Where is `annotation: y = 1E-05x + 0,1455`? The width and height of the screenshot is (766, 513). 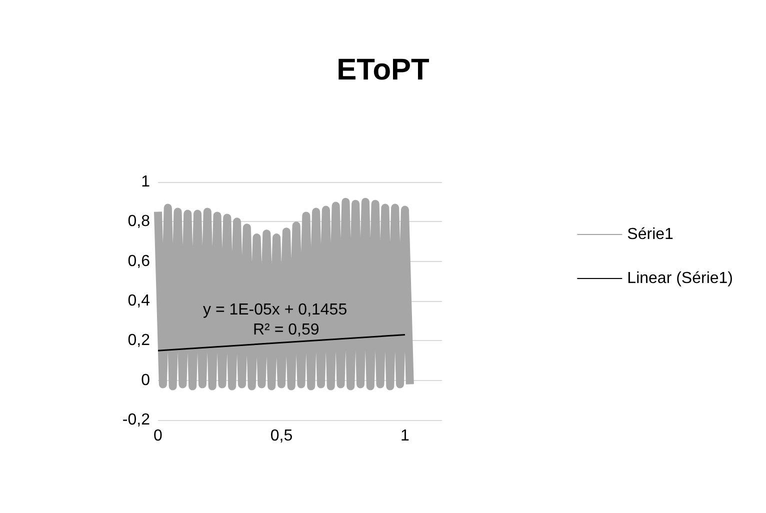
annotation: y = 1E-05x + 0,1455 is located at coordinates (275, 310).